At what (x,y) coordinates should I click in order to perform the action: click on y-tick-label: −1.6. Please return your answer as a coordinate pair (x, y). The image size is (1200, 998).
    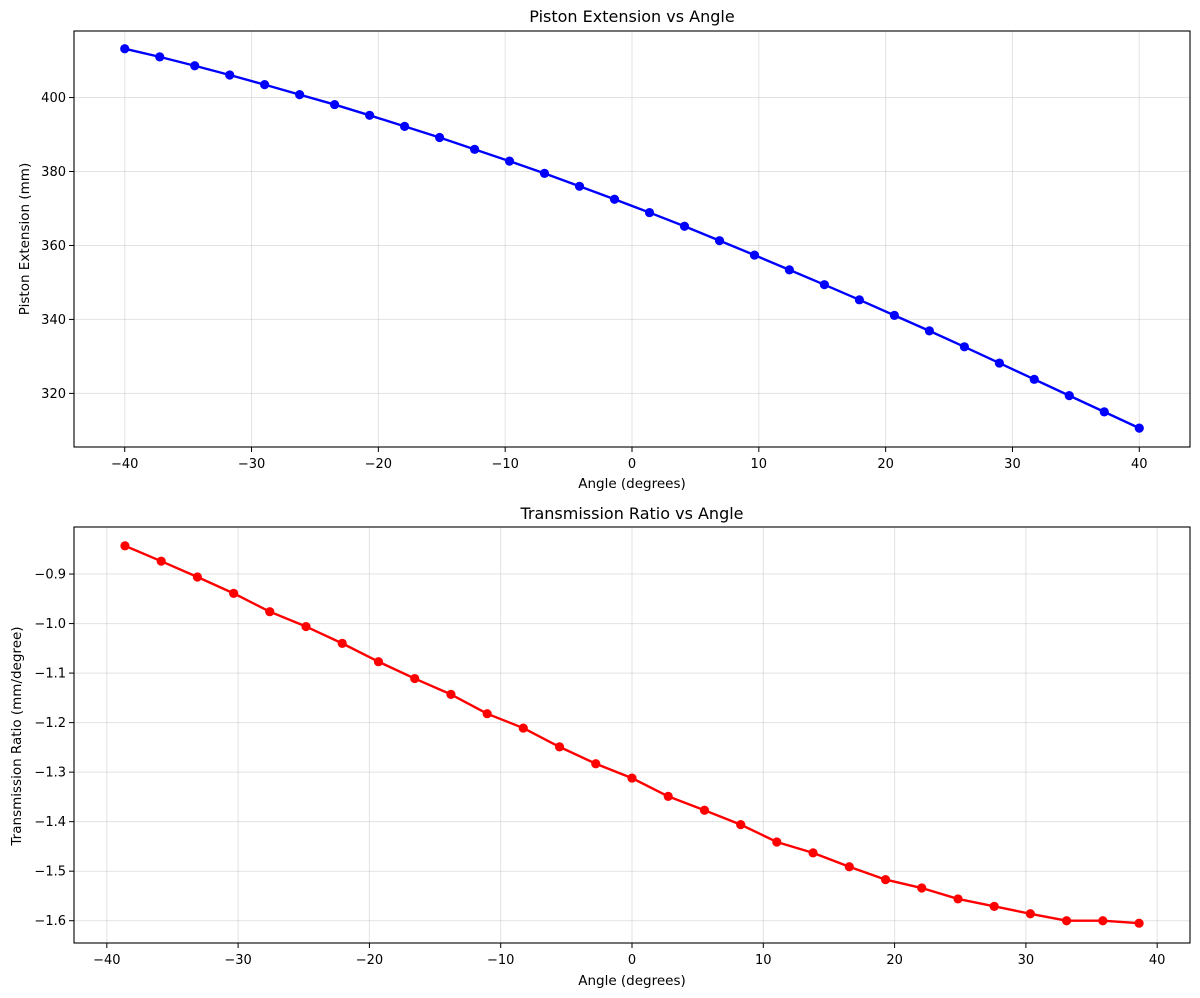
    Looking at the image, I should click on (50, 921).